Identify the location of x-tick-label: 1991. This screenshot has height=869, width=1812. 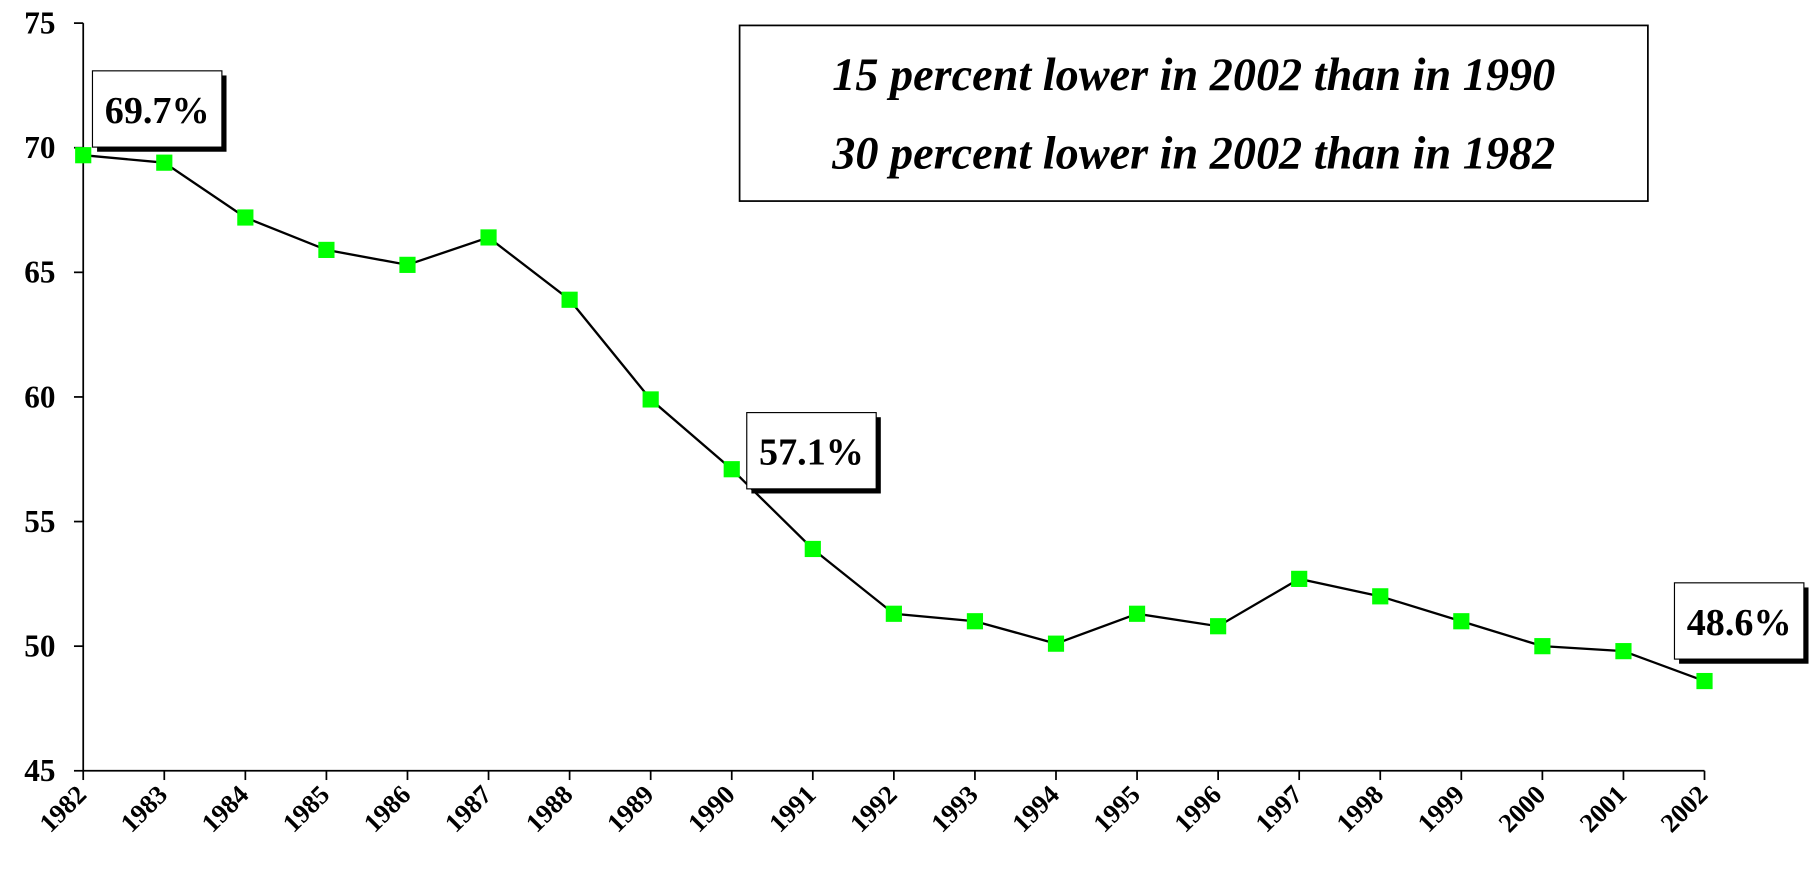
(792, 808).